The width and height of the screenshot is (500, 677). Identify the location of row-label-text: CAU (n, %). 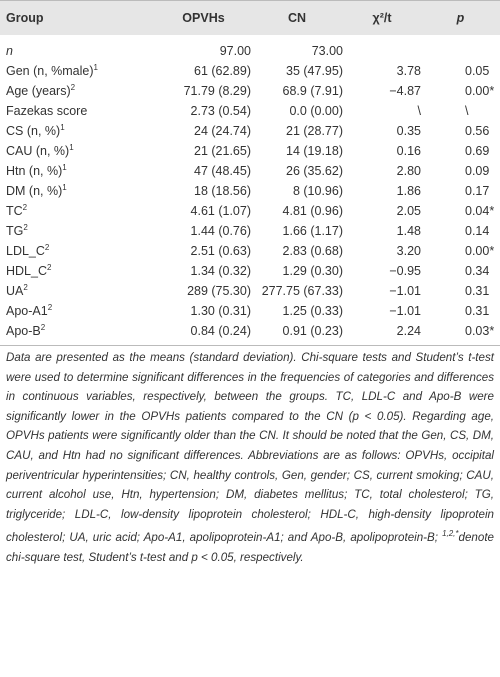
(38, 151).